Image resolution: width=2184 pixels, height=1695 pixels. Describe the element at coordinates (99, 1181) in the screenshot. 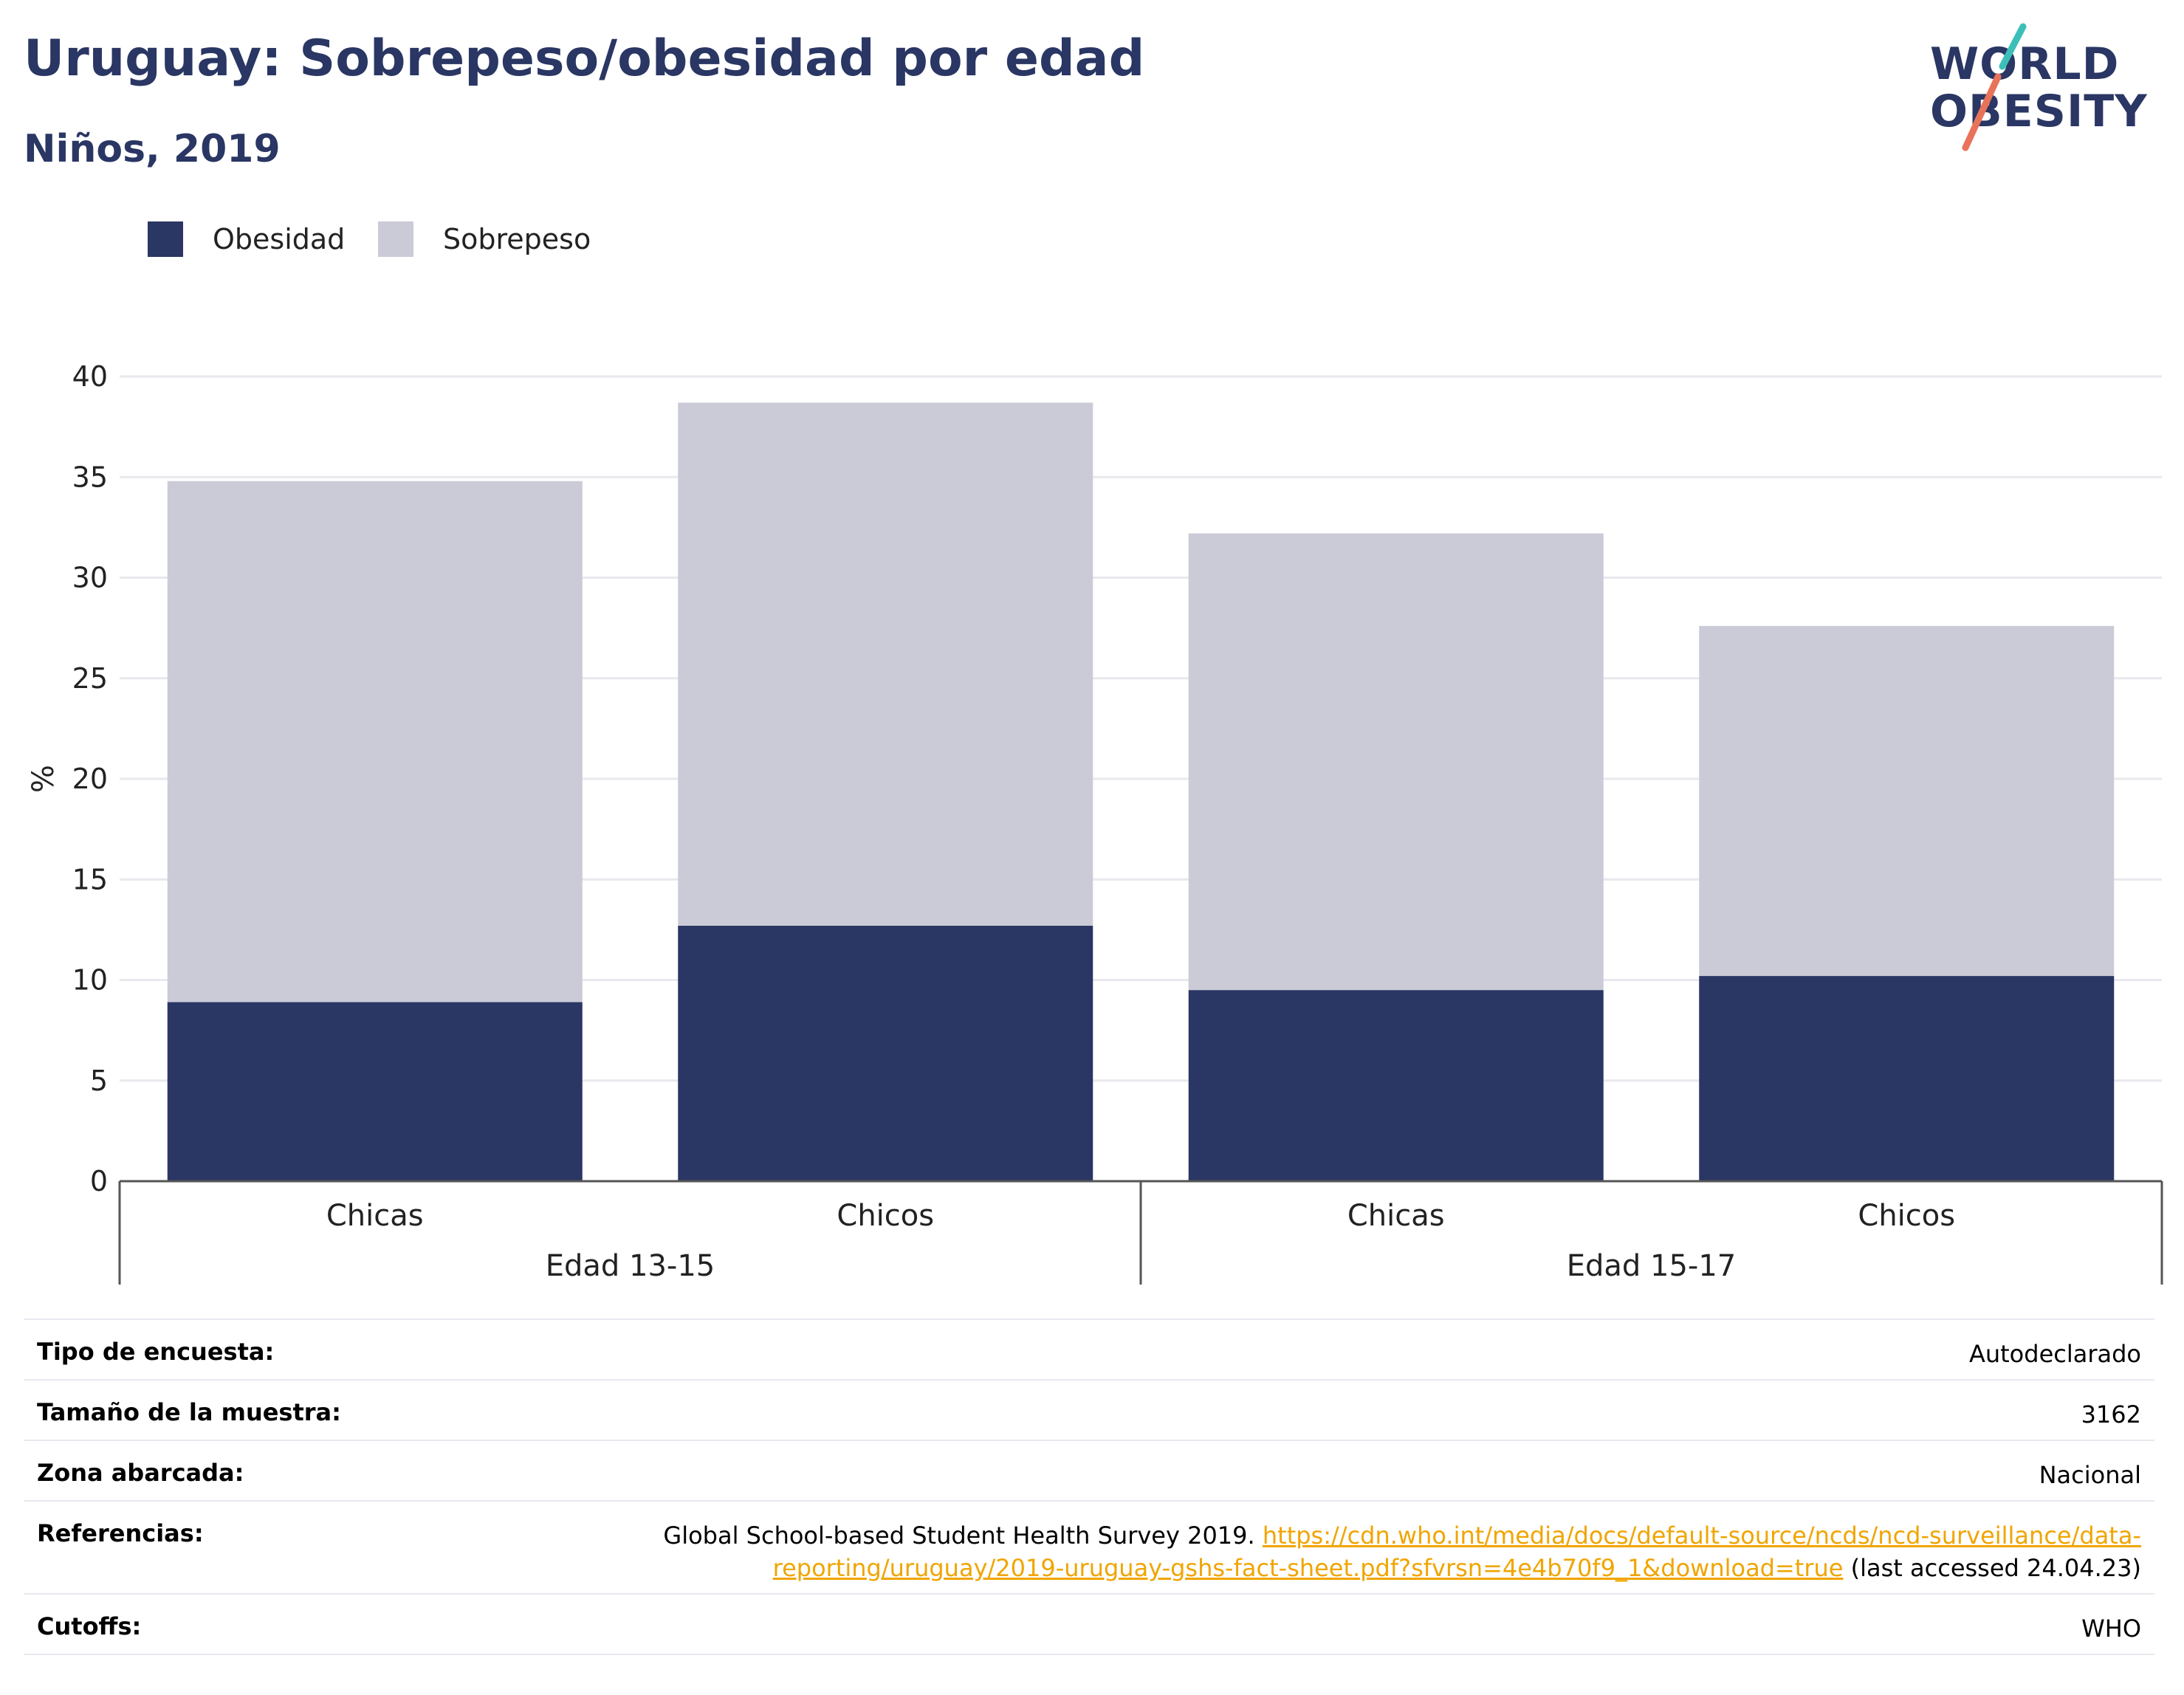

I see `y-tick-label: 0` at that location.